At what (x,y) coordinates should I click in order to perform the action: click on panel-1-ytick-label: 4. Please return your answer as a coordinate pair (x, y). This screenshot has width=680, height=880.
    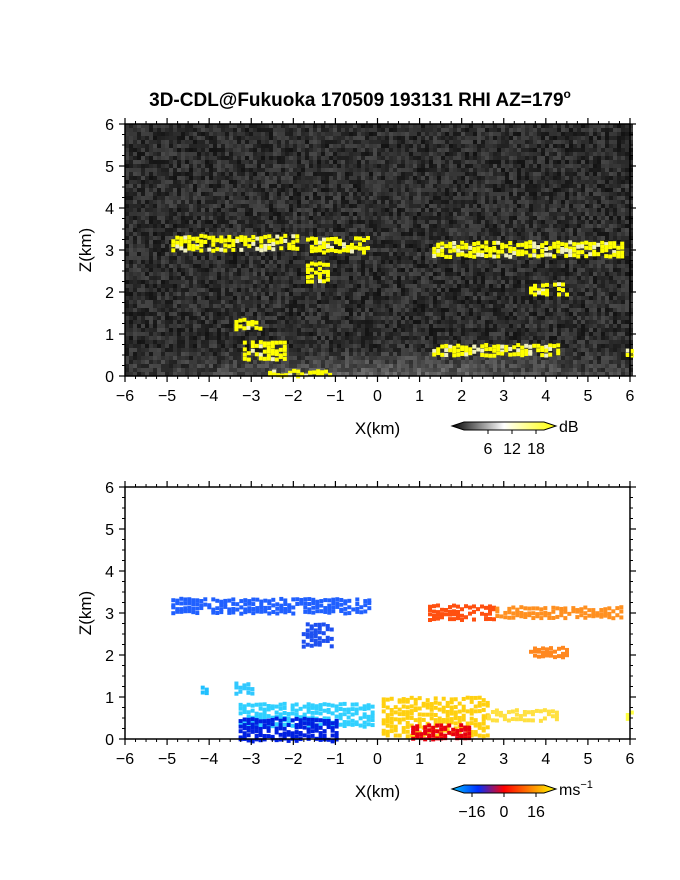
    Looking at the image, I should click on (109, 209).